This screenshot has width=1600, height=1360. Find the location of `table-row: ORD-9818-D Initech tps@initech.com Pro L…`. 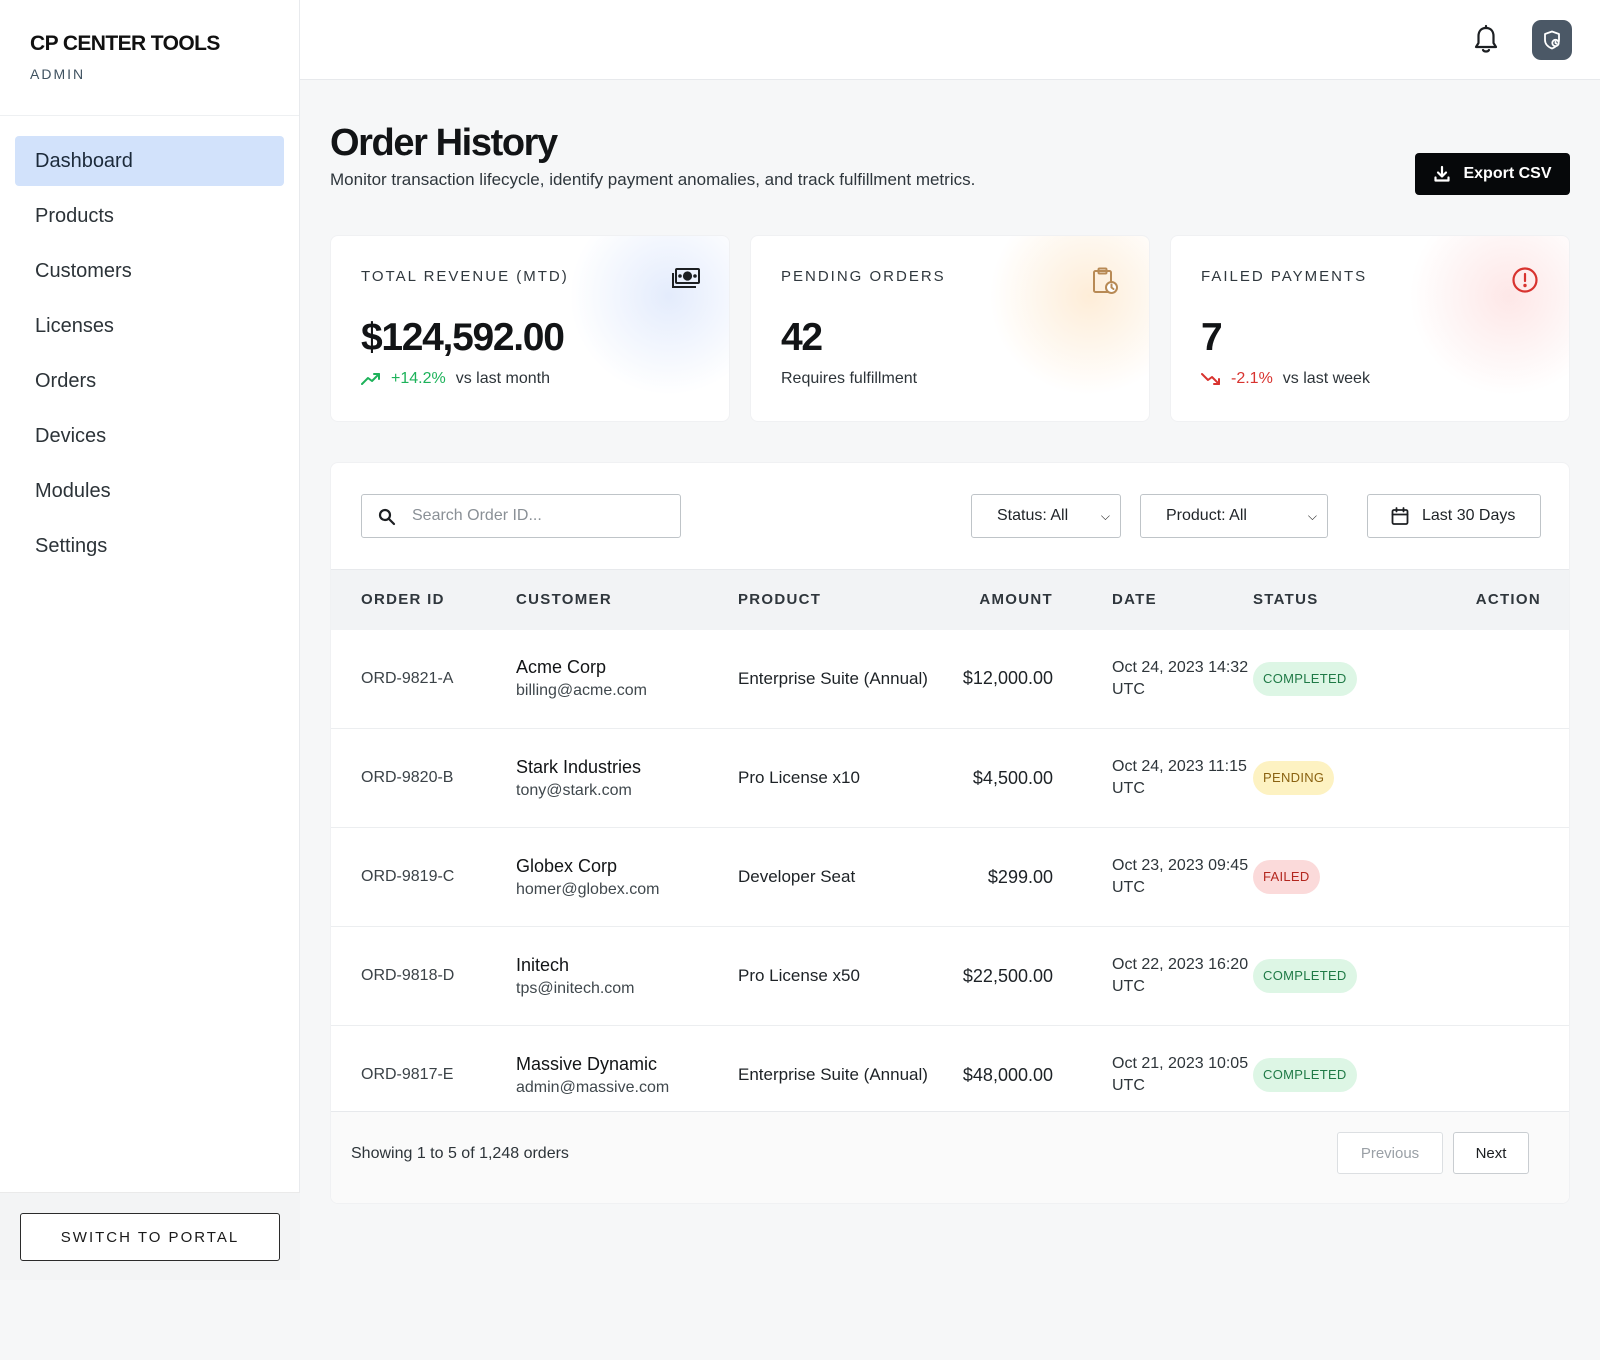

table-row: ORD-9818-D Initech tps@initech.com Pro L… is located at coordinates (950, 976).